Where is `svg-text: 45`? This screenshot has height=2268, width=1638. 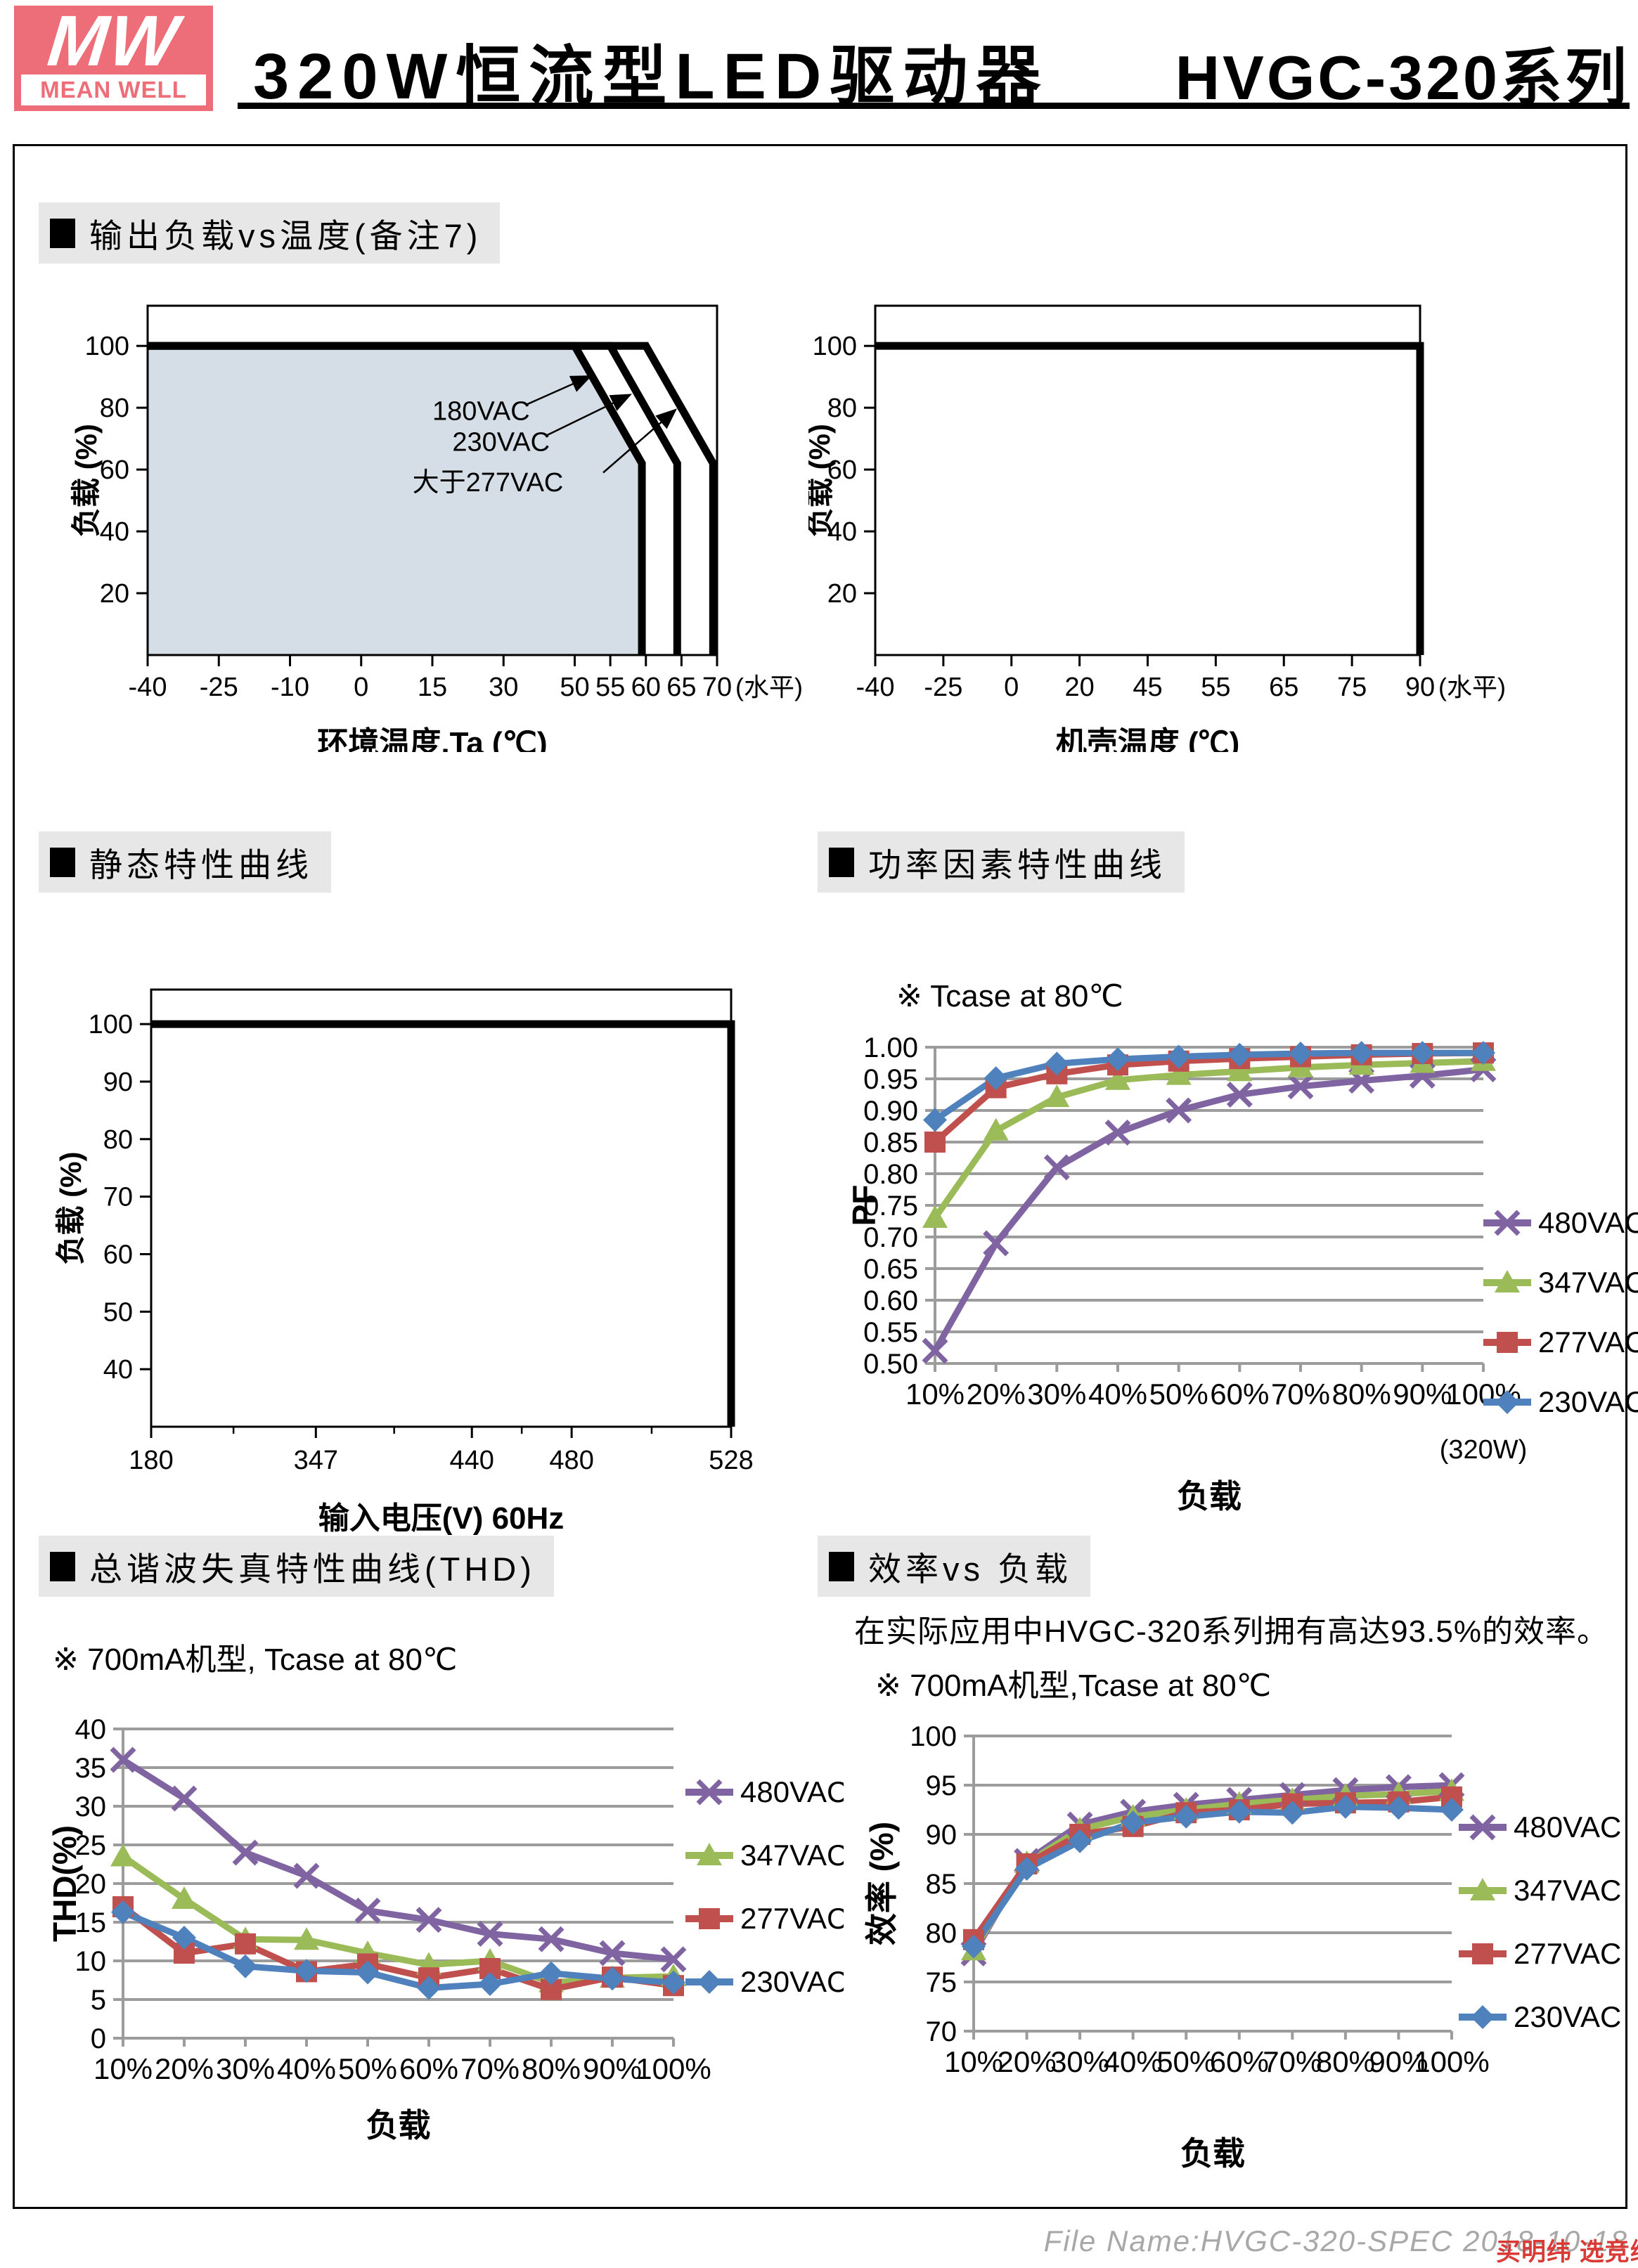
svg-text: 45 is located at coordinates (1147, 687).